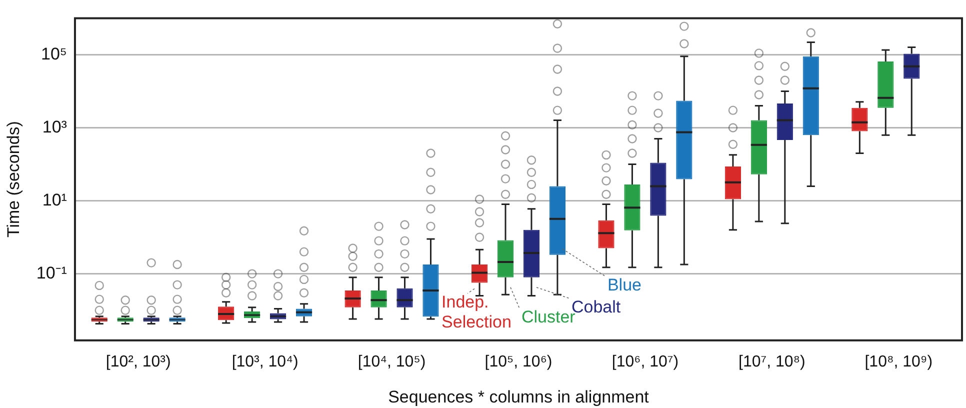 This screenshot has height=408, width=966. Describe the element at coordinates (624, 284) in the screenshot. I see `text: Blue` at that location.